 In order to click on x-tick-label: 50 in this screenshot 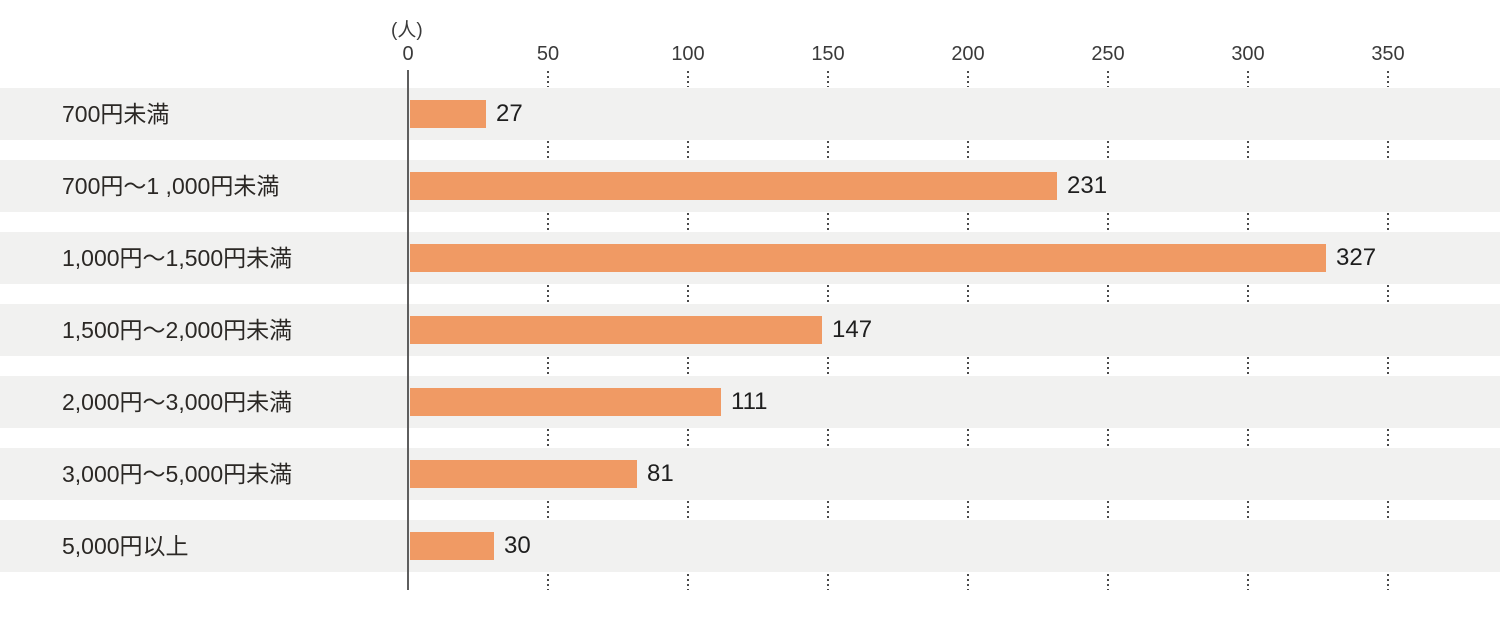, I will do `click(548, 54)`.